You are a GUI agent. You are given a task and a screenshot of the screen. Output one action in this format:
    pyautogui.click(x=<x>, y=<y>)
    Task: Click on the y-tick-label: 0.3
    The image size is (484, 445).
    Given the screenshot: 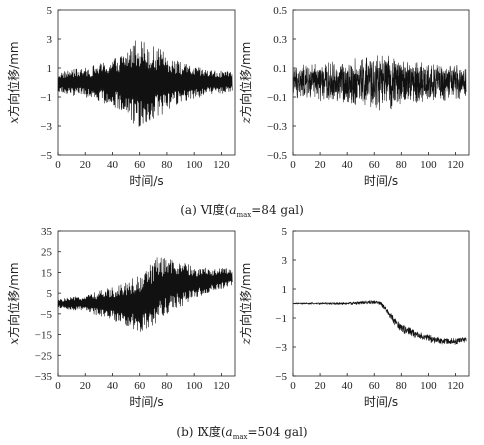 What is the action you would take?
    pyautogui.click(x=280, y=40)
    